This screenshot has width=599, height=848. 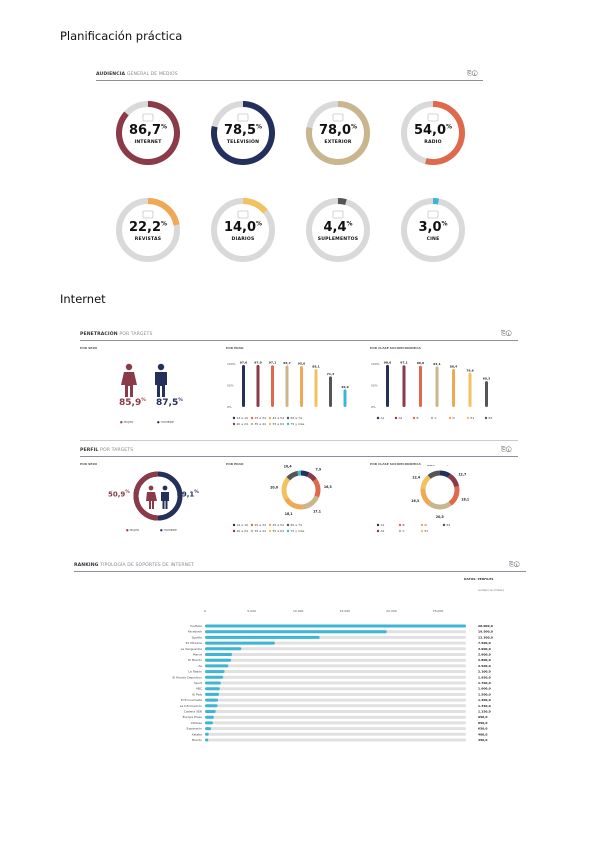 What do you see at coordinates (193, 717) in the screenshot?
I see `category-label: Europa Press` at bounding box center [193, 717].